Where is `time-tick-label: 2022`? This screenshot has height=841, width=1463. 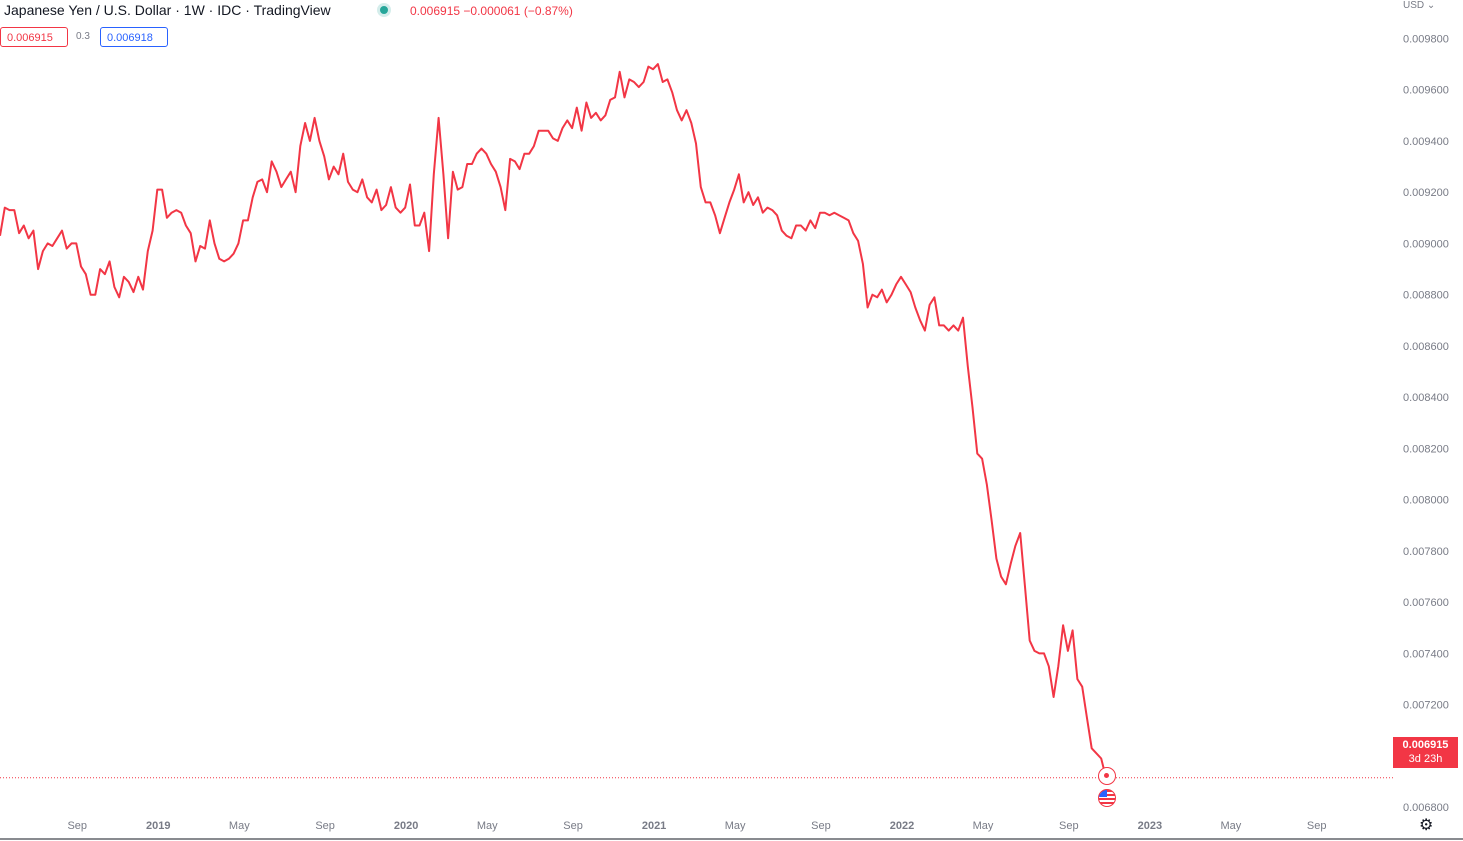 time-tick-label: 2022 is located at coordinates (902, 826).